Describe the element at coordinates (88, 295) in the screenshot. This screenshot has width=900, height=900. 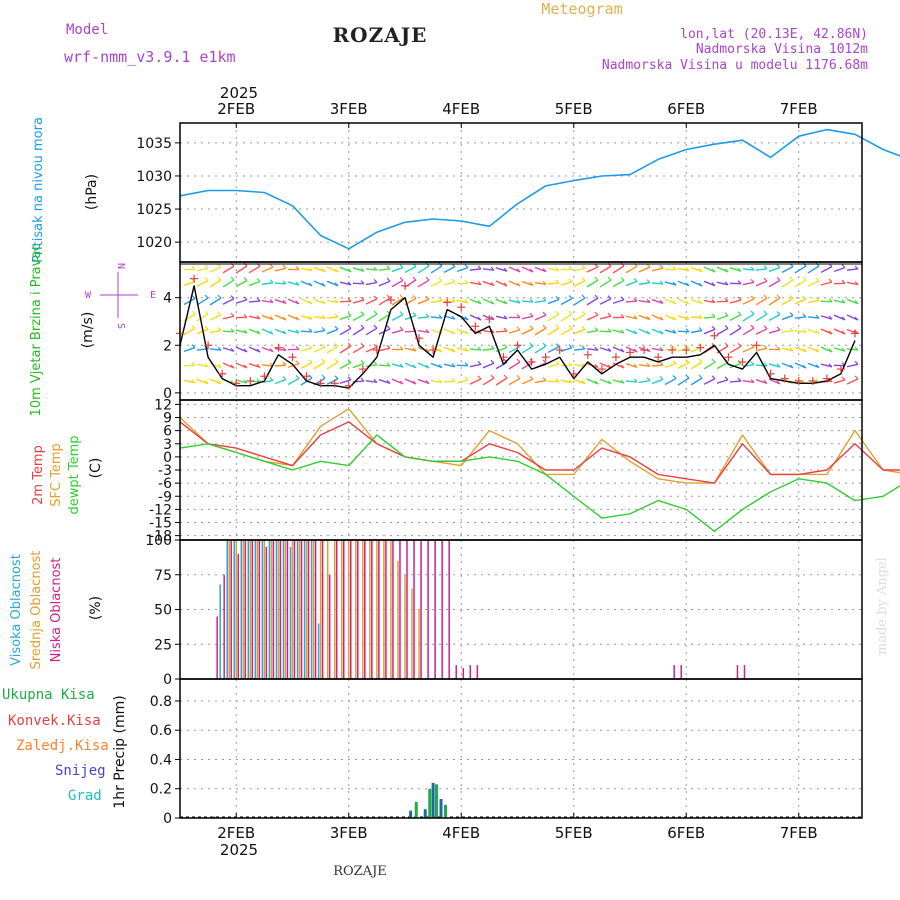
I see `compass-w: W` at that location.